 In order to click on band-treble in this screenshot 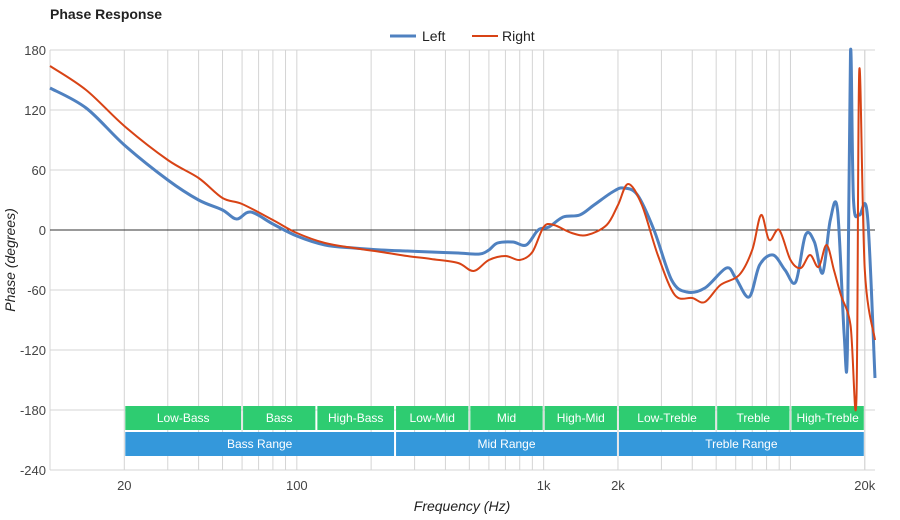, I will do `click(753, 418)`.